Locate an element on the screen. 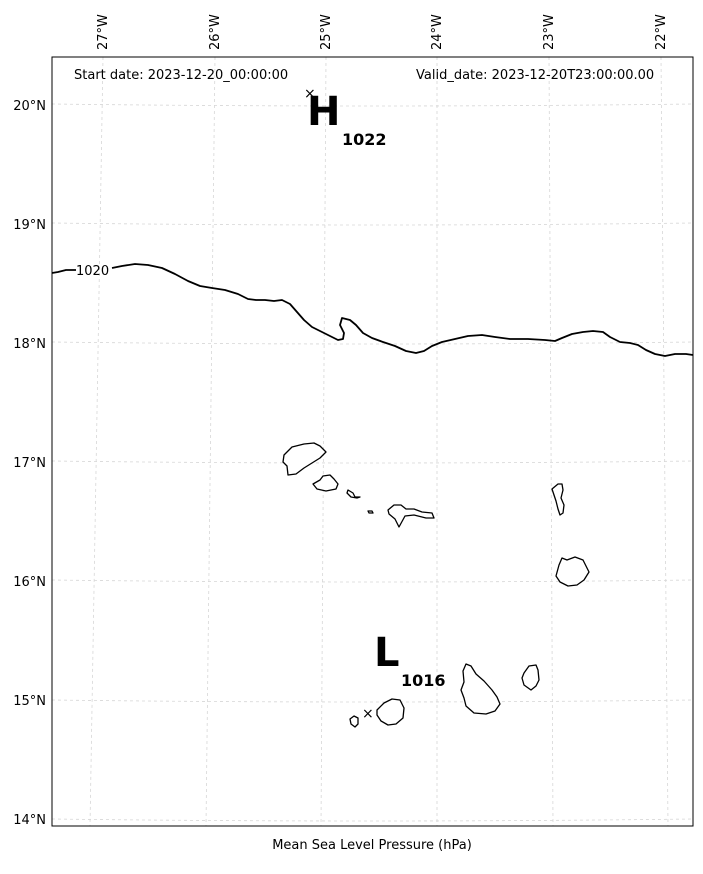 Image resolution: width=703 pixels, height=874 pixels. lat-label-16n: 16°N is located at coordinates (29, 582).